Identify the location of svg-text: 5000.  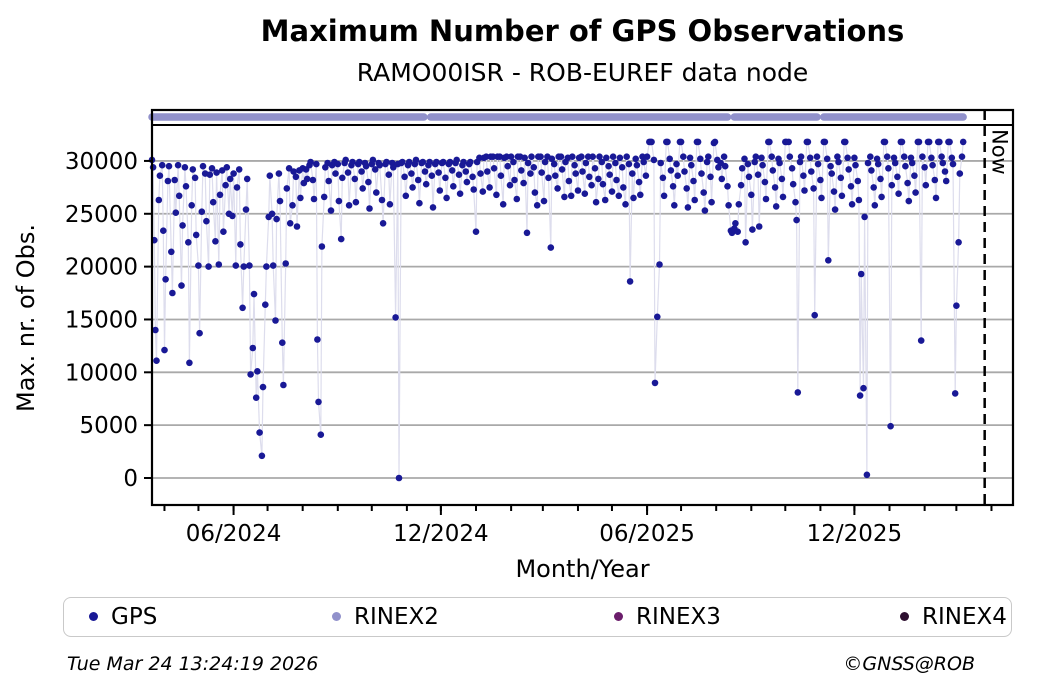
(108, 426).